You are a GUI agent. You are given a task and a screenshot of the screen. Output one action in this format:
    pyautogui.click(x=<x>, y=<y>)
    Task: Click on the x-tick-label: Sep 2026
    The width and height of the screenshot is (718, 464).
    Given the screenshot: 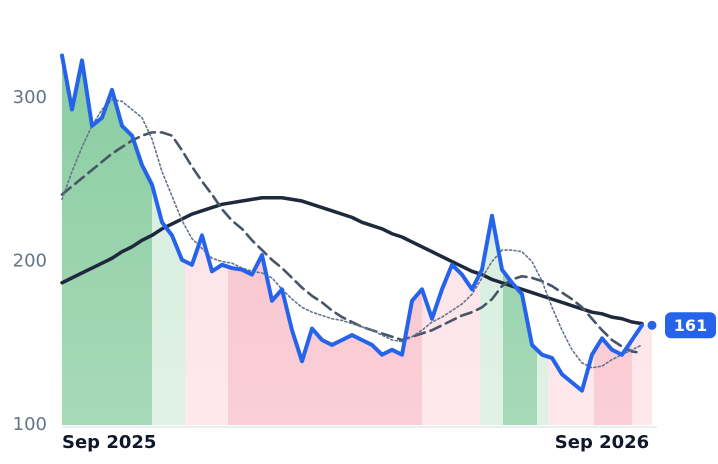 What is the action you would take?
    pyautogui.click(x=602, y=442)
    